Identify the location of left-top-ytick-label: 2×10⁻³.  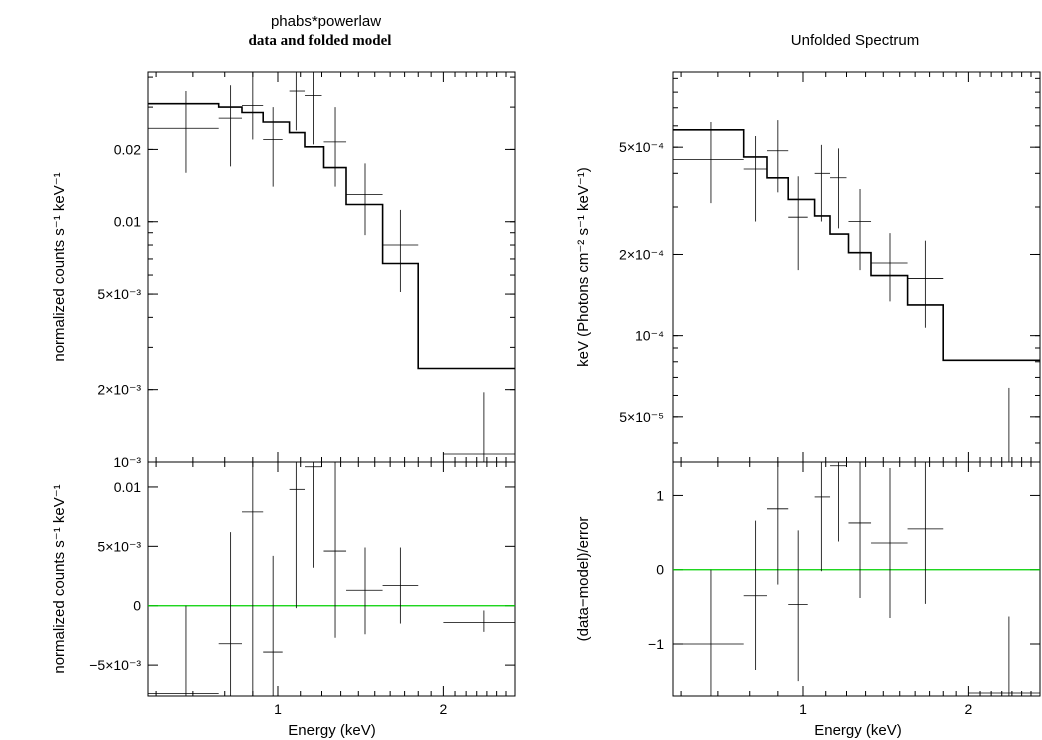
(119, 390).